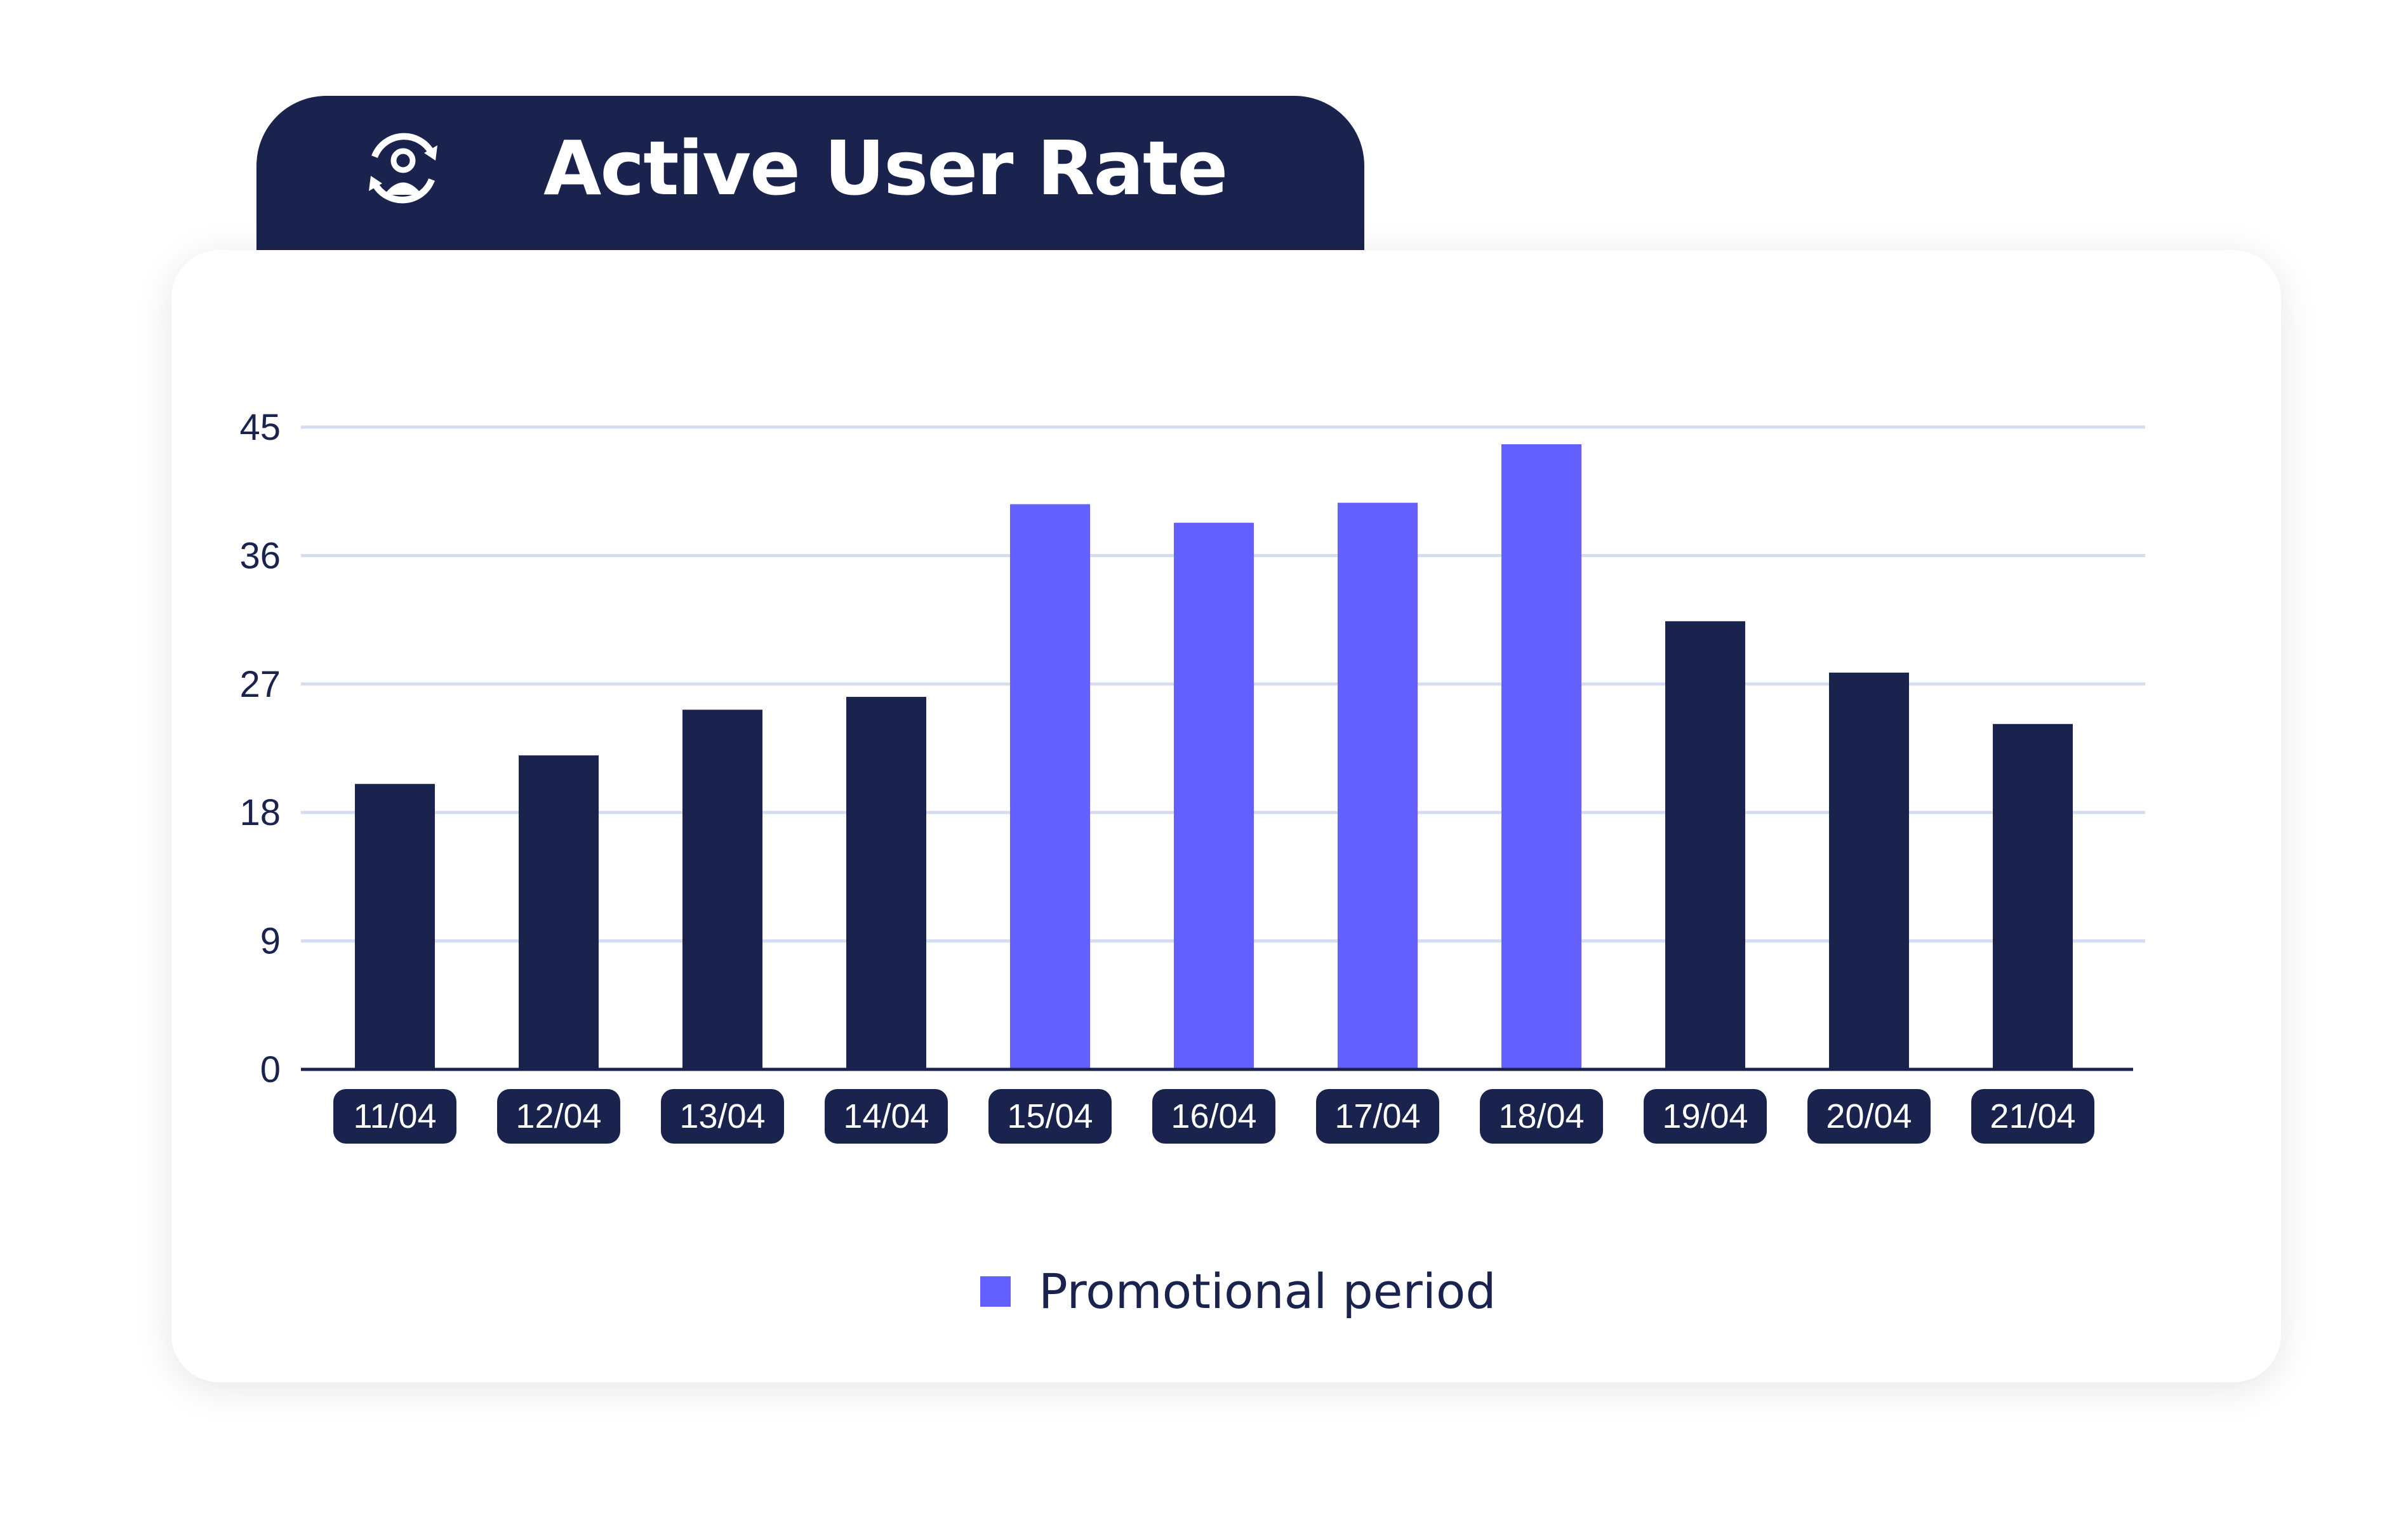 The width and height of the screenshot is (2408, 1513). Describe the element at coordinates (1267, 1291) in the screenshot. I see `legend-label: Promotional period` at that location.